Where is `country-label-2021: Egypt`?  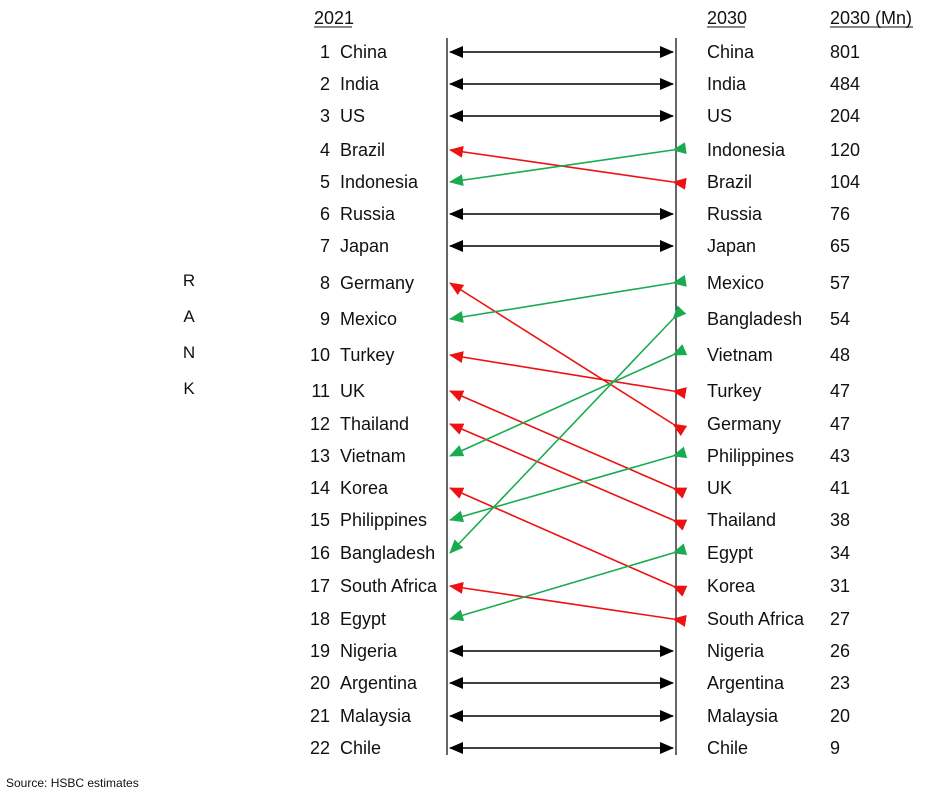
country-label-2021: Egypt is located at coordinates (363, 619).